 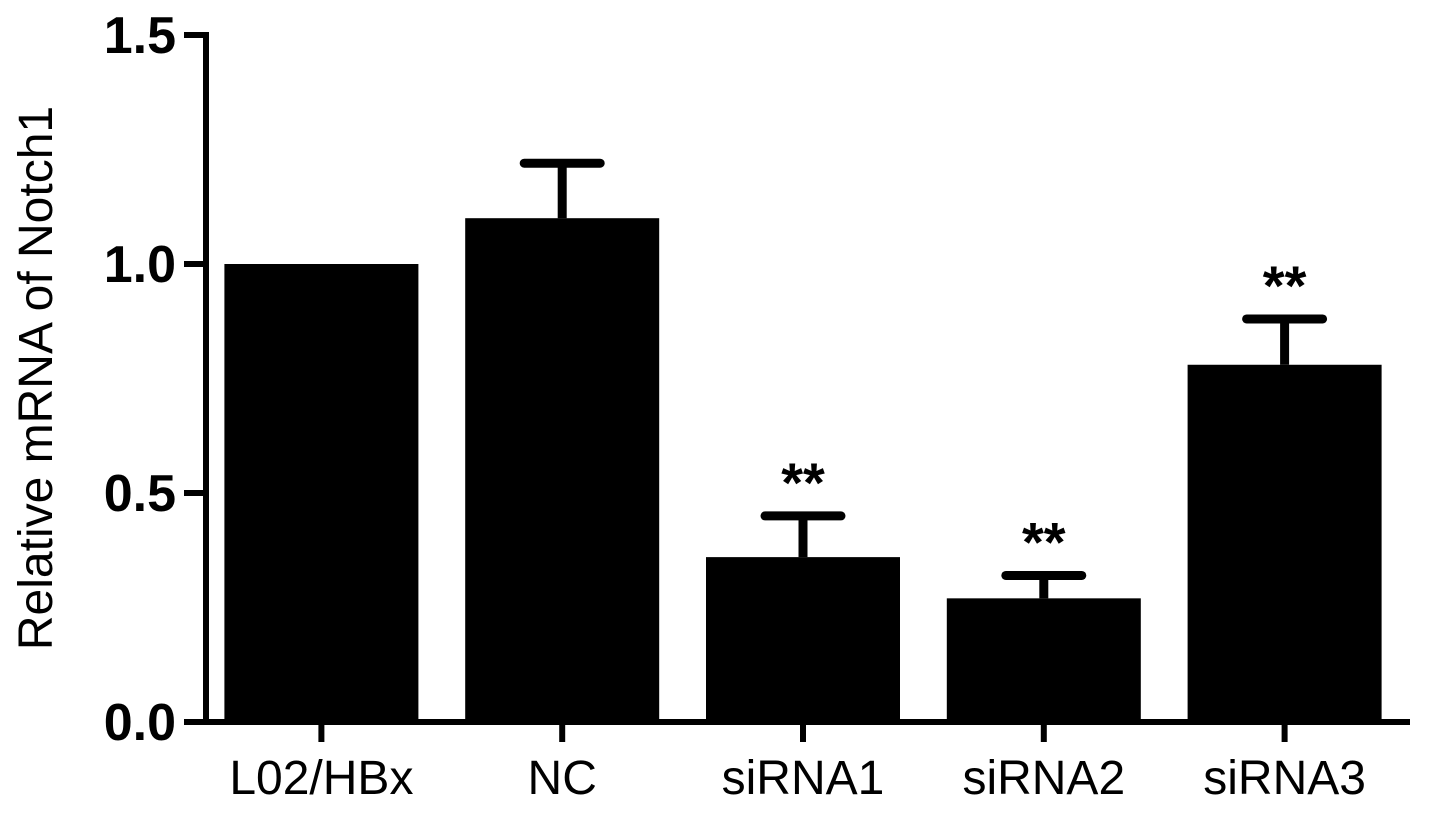 What do you see at coordinates (1043, 778) in the screenshot?
I see `x-tick-label: siRNA2` at bounding box center [1043, 778].